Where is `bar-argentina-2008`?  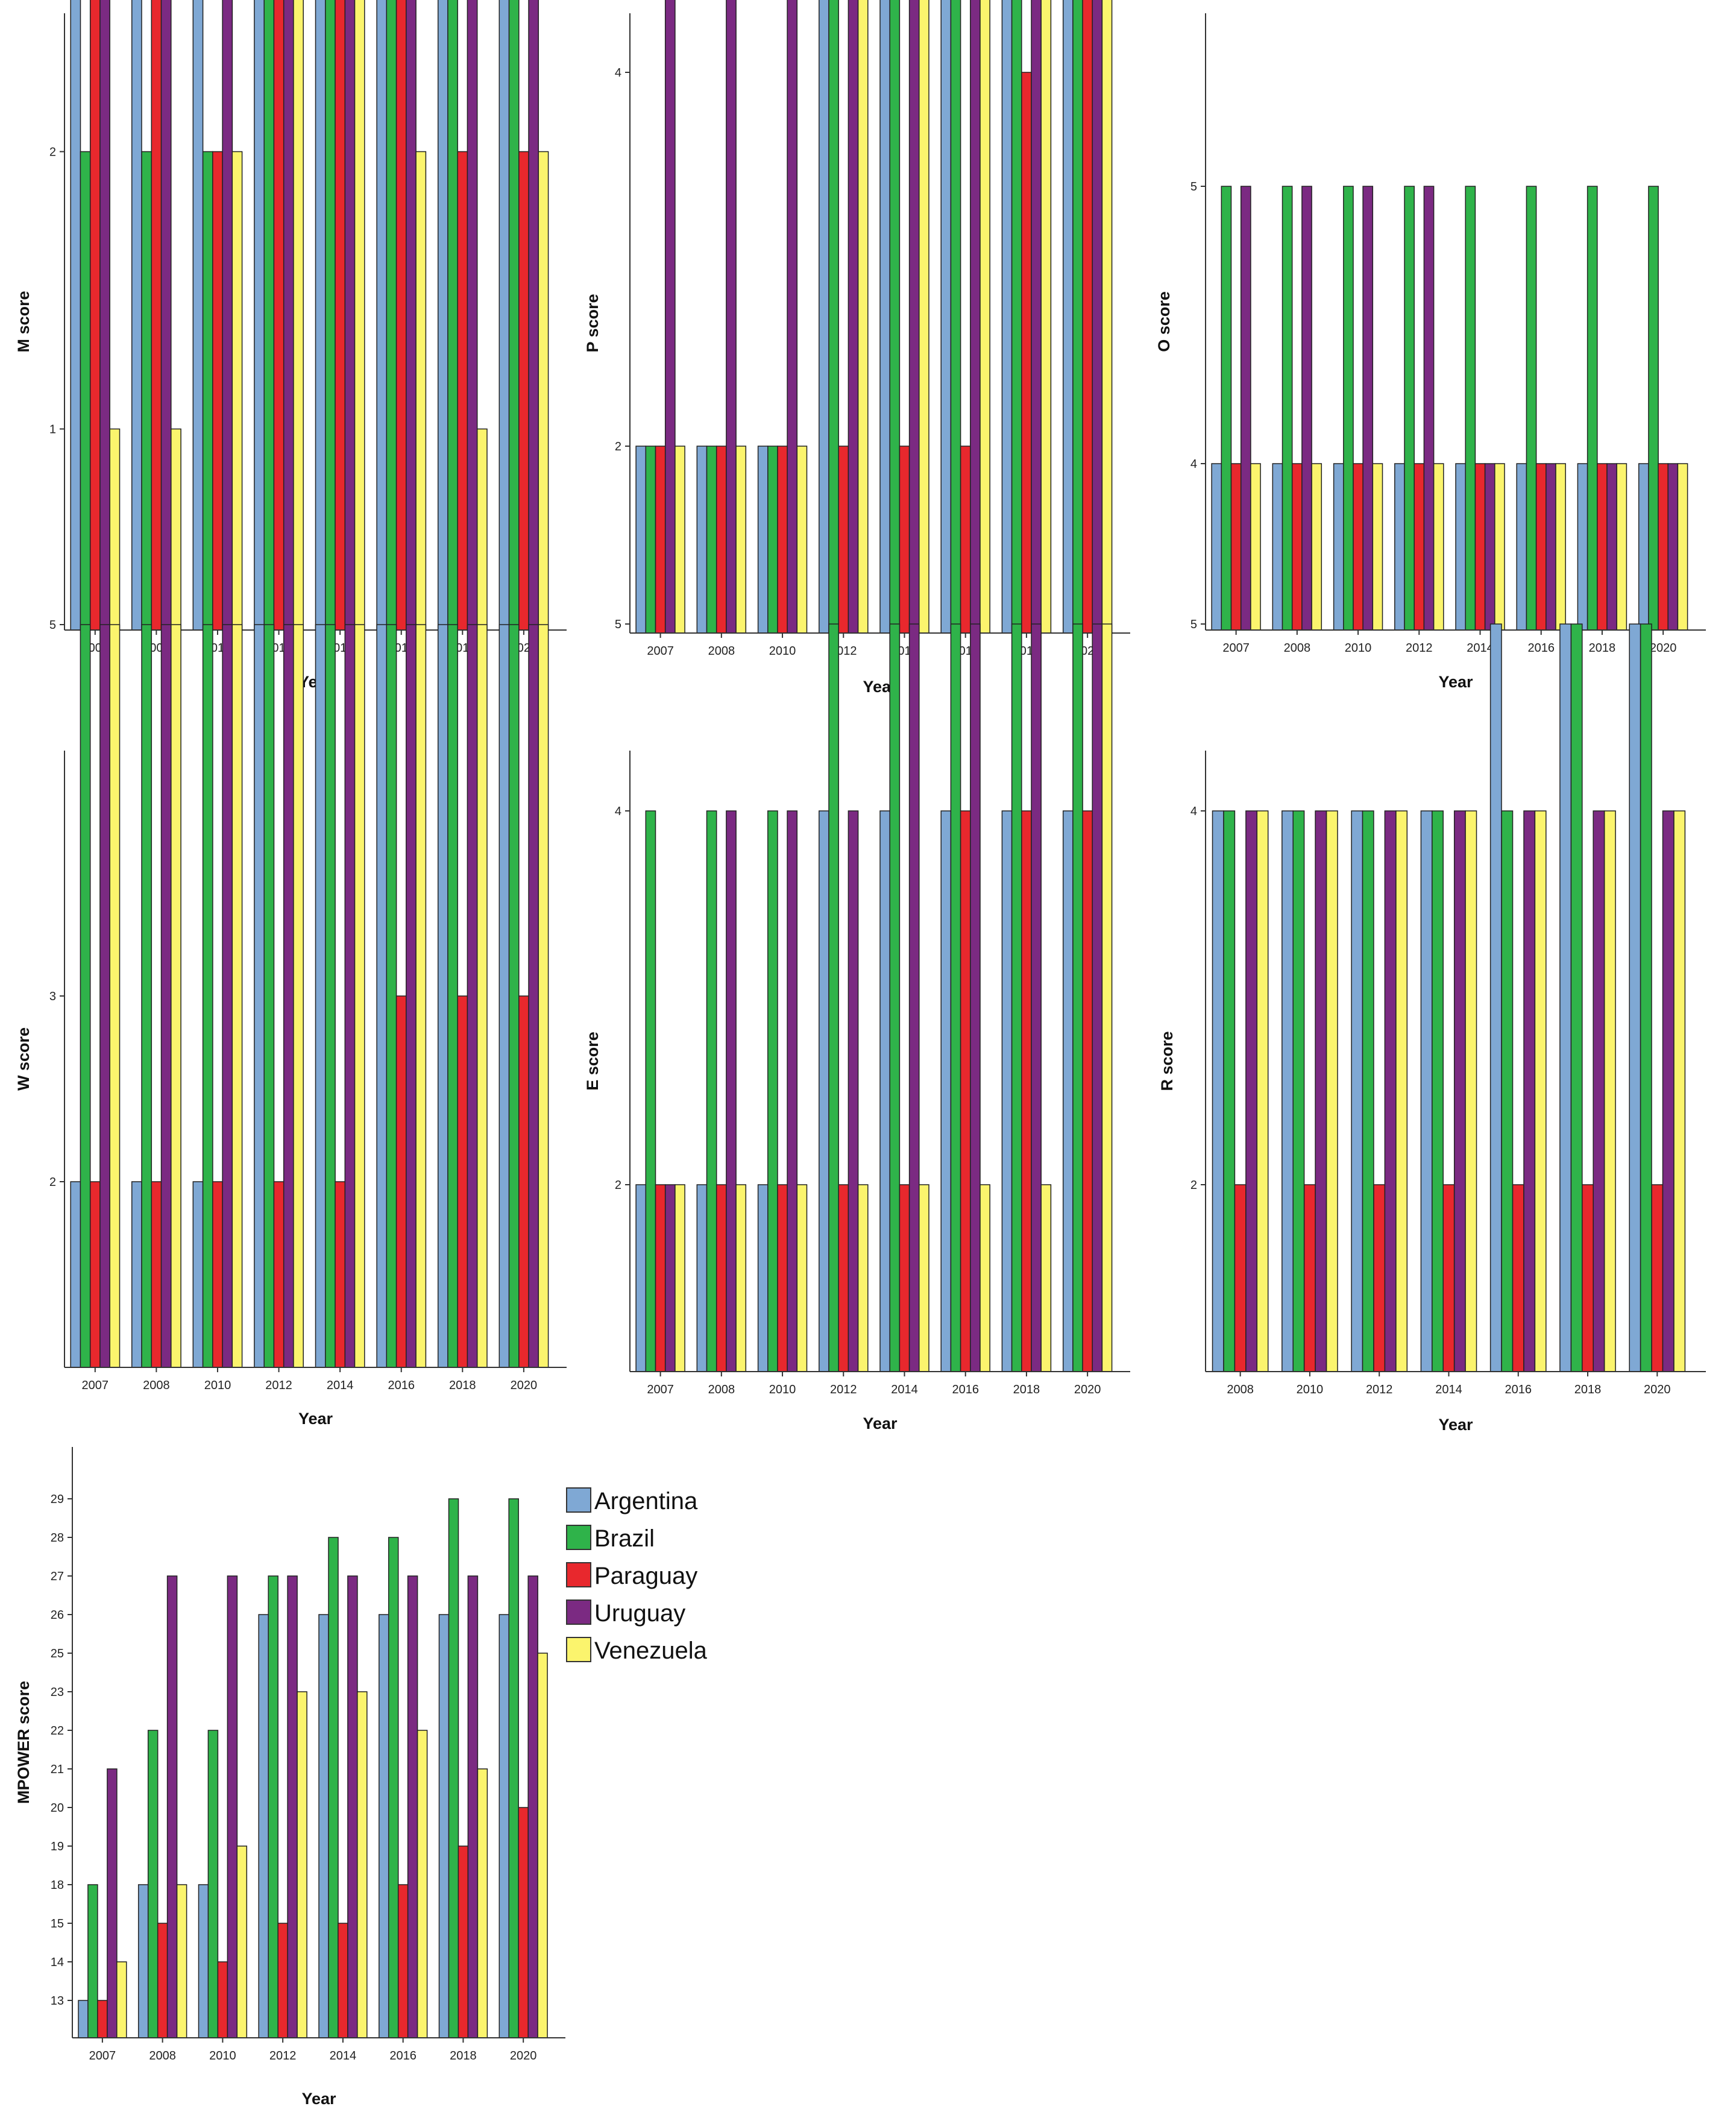 bar-argentina-2008 is located at coordinates (702, 1278).